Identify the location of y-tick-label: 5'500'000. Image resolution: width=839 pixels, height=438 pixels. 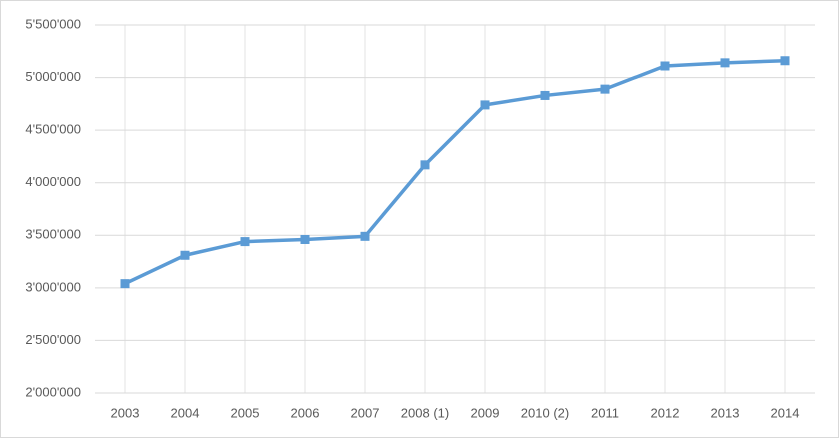
(53, 23).